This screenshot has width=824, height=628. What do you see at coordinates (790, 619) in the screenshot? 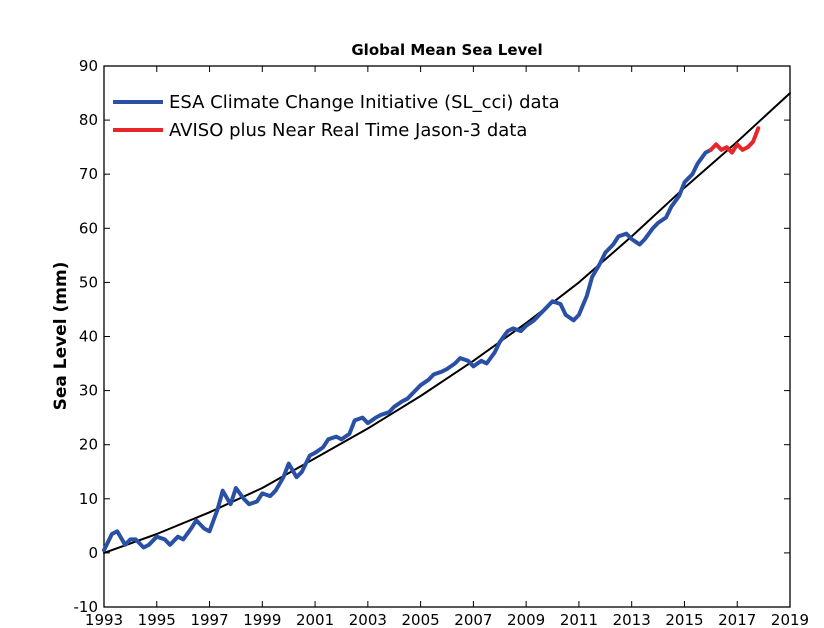
I see `x-tick-label: 2019` at bounding box center [790, 619].